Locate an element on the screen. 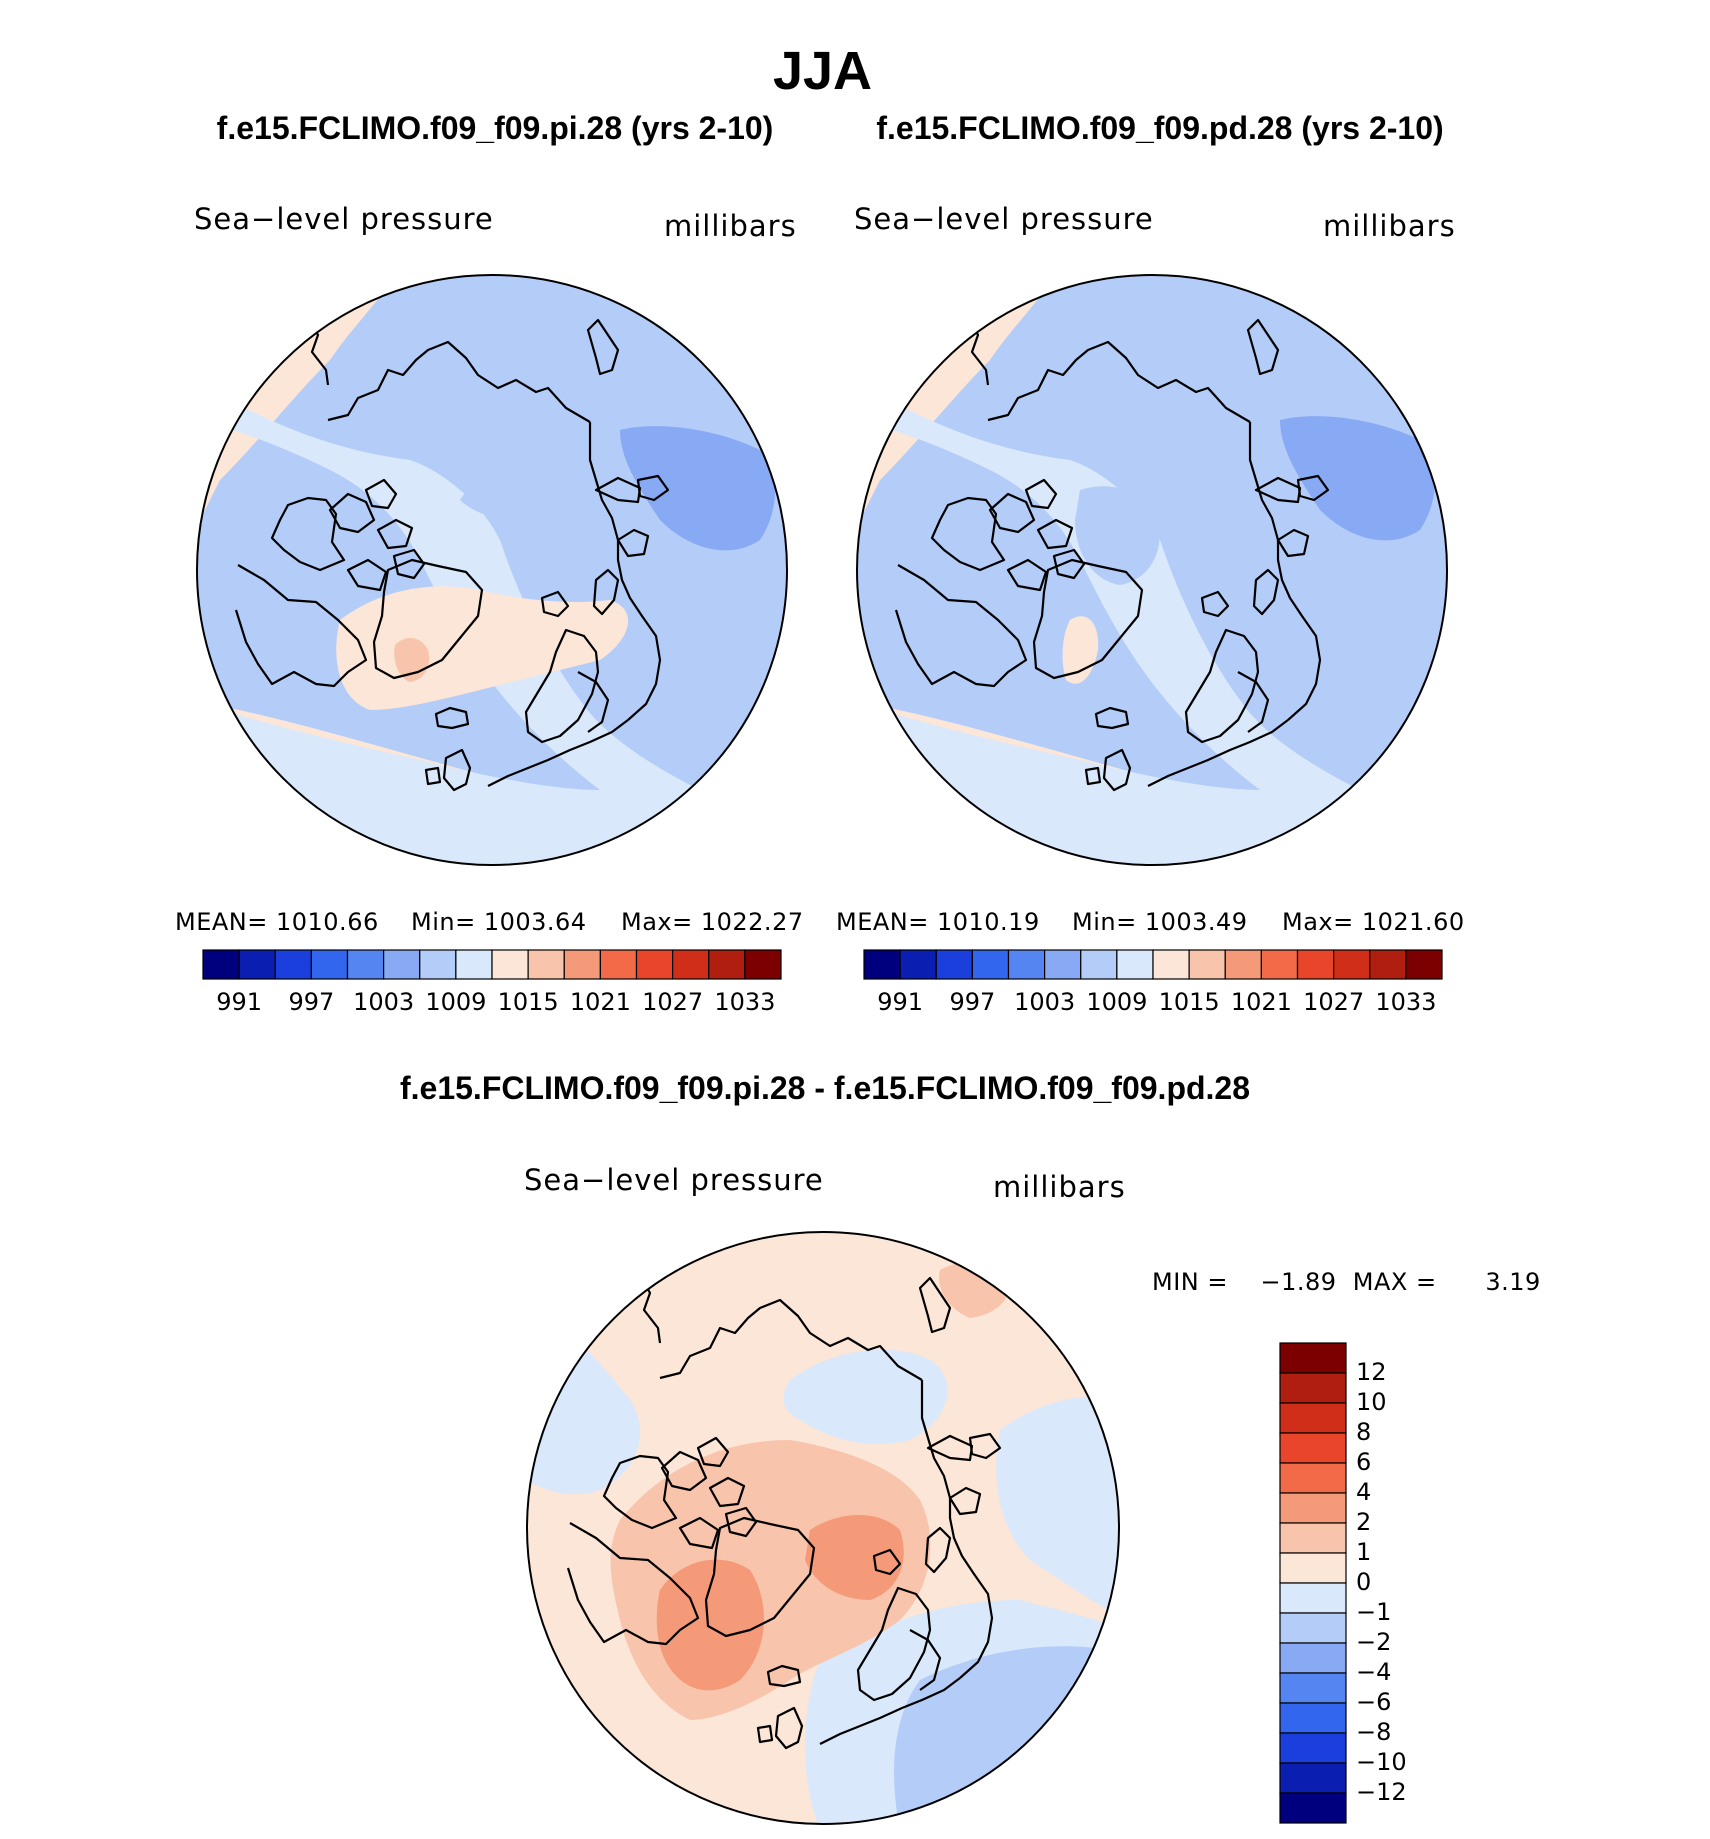 The width and height of the screenshot is (1710, 1839). difference-colorbar-tick-label: −8 is located at coordinates (1374, 1732).